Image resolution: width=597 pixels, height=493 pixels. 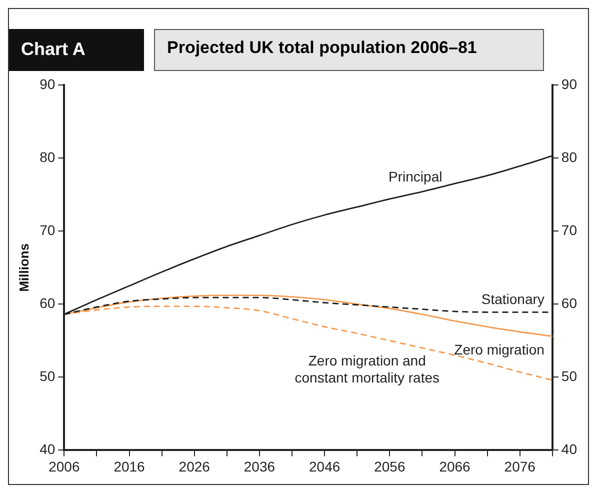 I want to click on x-tick-label: 2066, so click(x=455, y=466).